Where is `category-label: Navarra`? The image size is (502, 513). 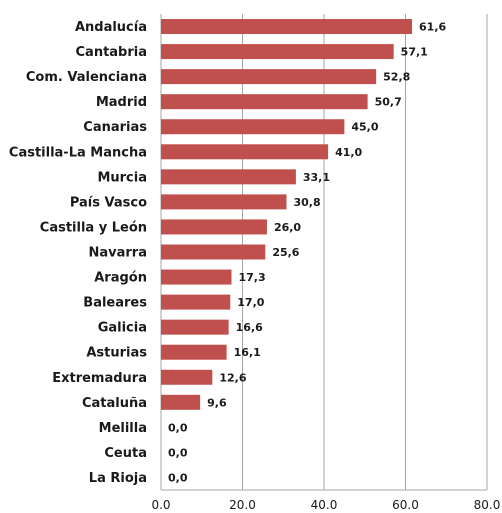 category-label: Navarra is located at coordinates (118, 253).